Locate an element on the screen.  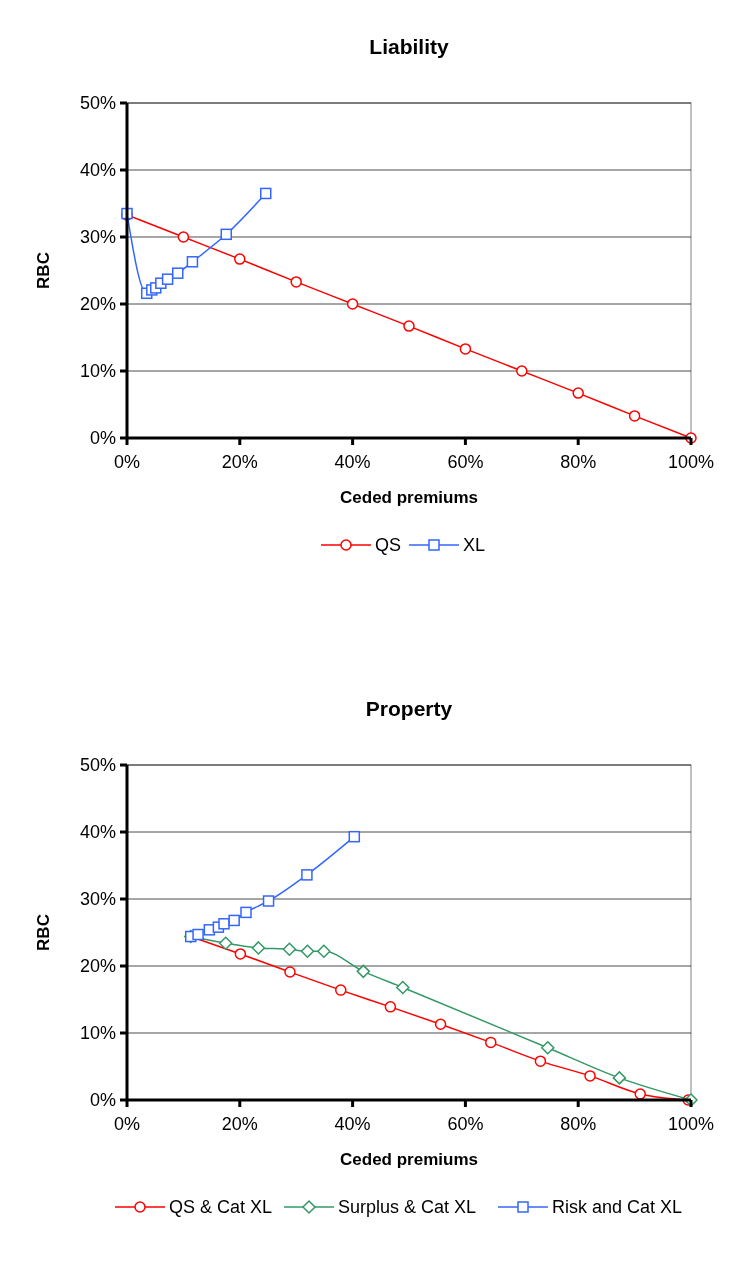
legend-label: QS & Cat XL is located at coordinates (221, 1207).